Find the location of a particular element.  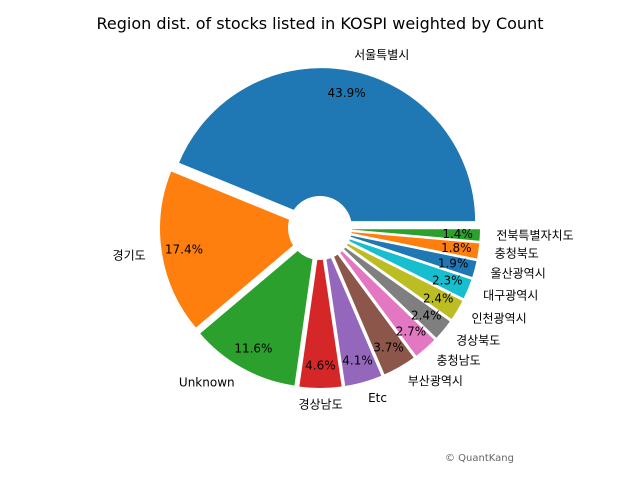

slice-category-label: 경상북도 is located at coordinates (478, 340).